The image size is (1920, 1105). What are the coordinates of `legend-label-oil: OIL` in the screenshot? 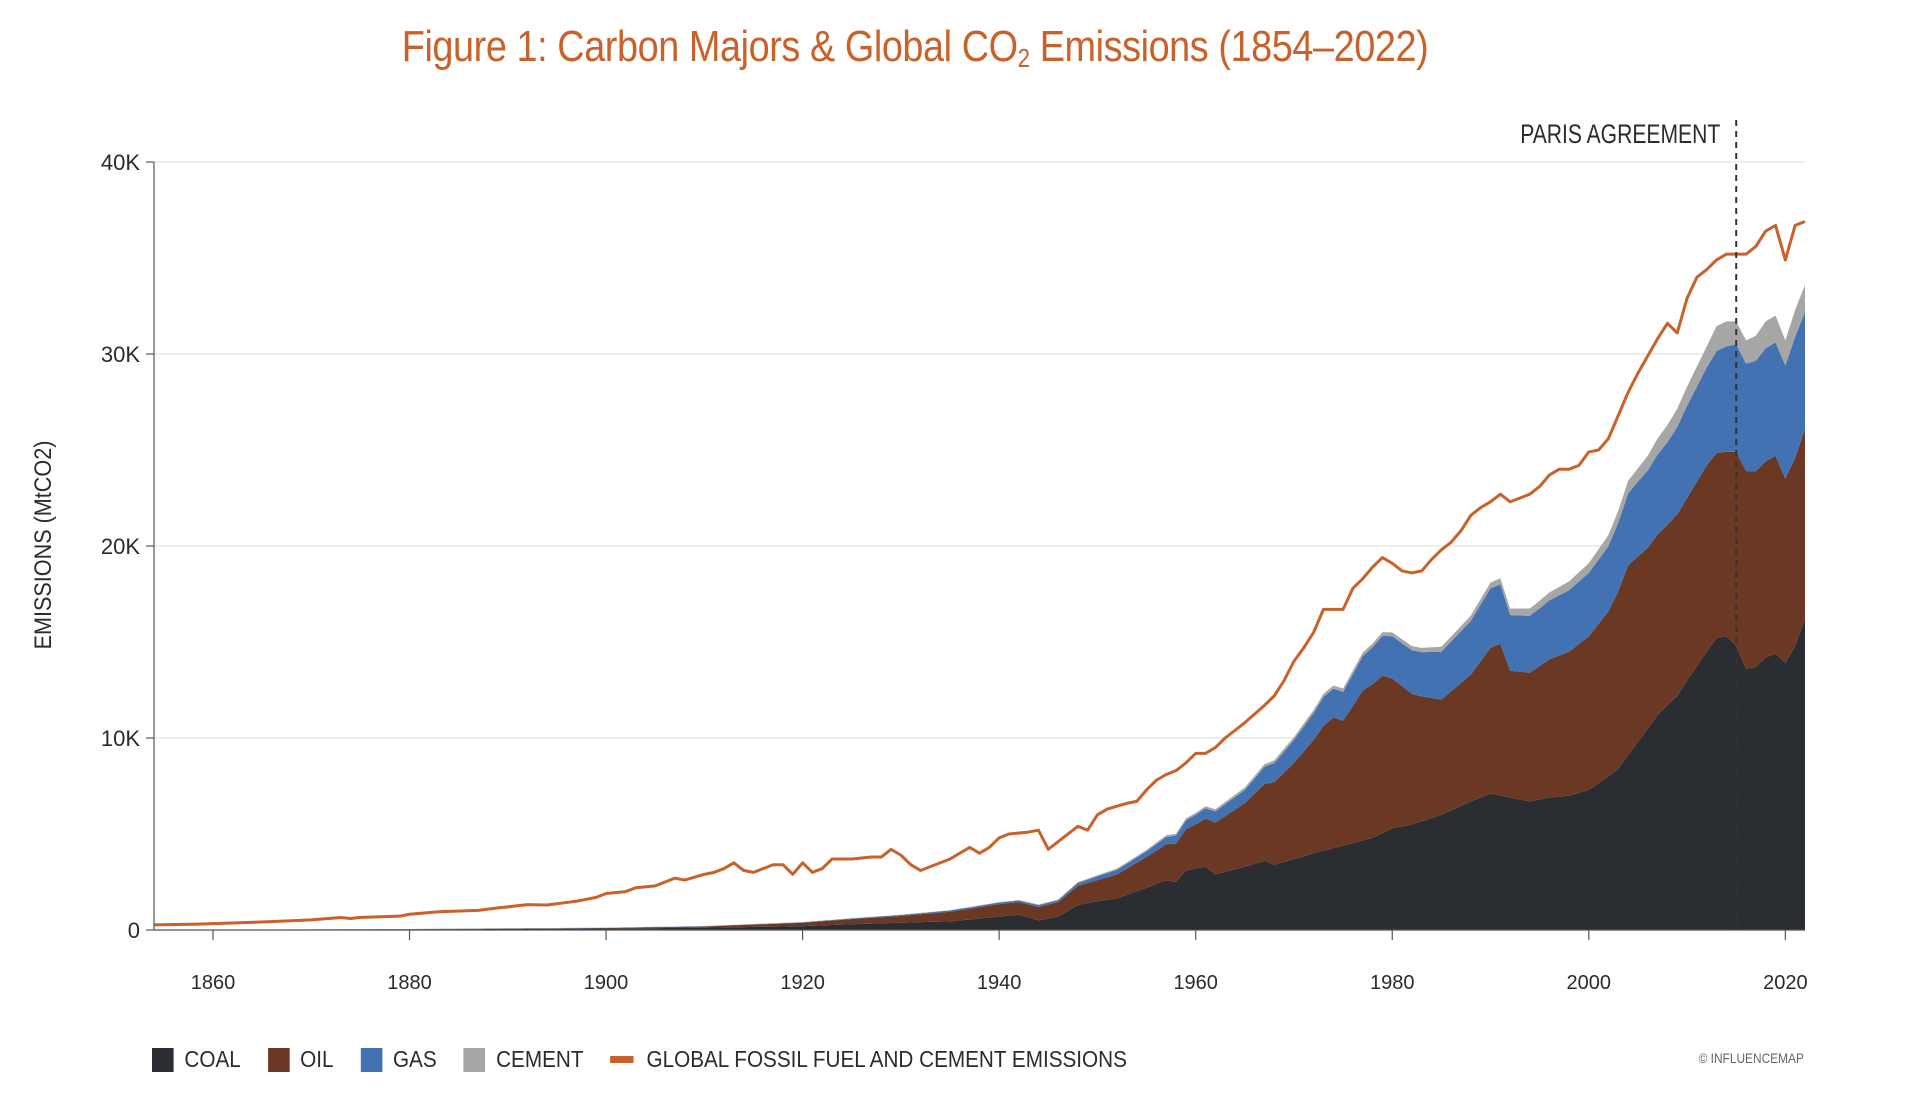 It's located at (317, 1059).